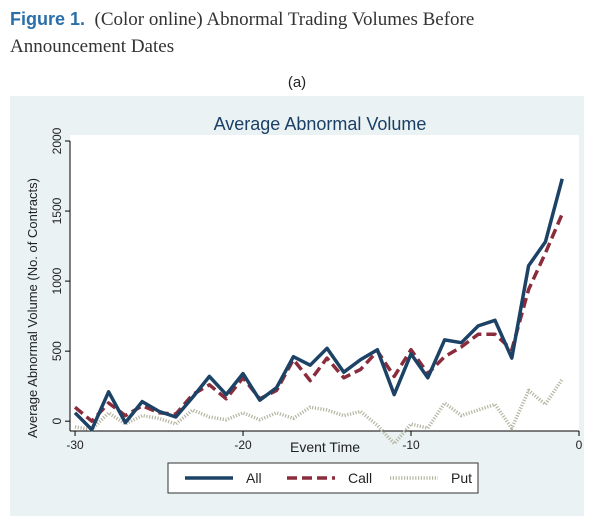  What do you see at coordinates (297, 82) in the screenshot?
I see `panel-label: (a)` at bounding box center [297, 82].